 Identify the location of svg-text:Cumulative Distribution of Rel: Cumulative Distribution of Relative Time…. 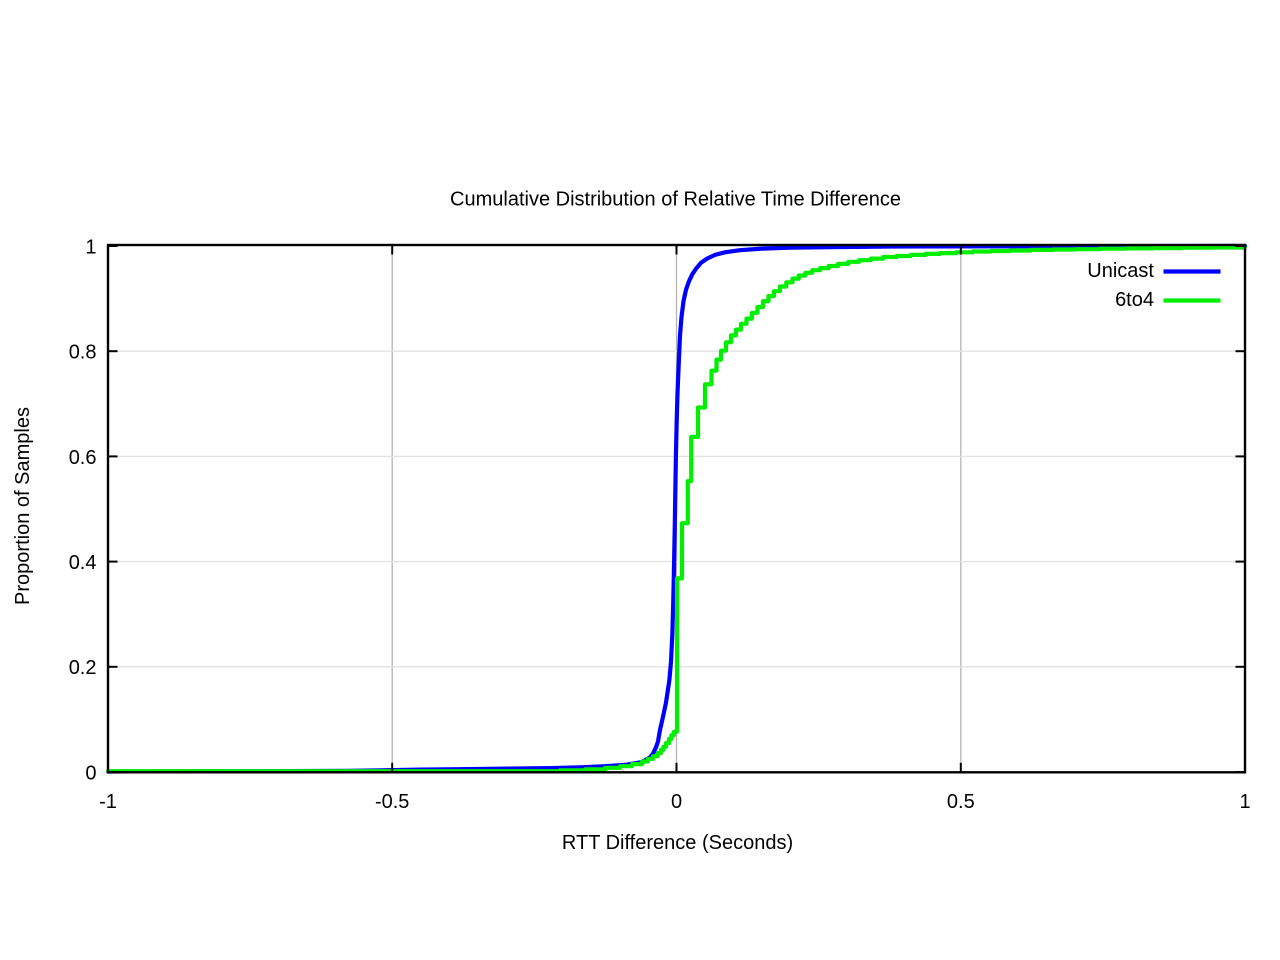
(675, 200).